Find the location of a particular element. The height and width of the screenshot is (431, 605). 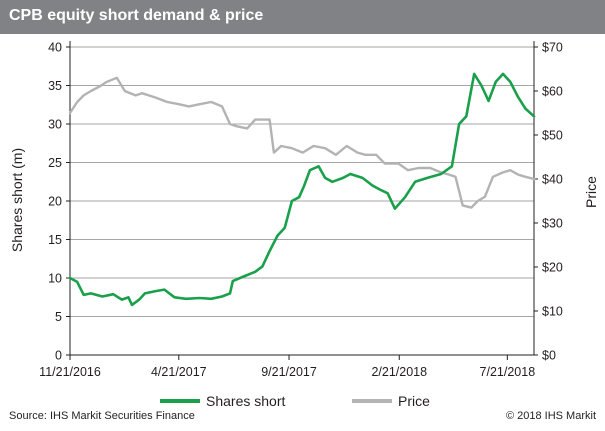

y-tick-label: 15 is located at coordinates (55, 240).